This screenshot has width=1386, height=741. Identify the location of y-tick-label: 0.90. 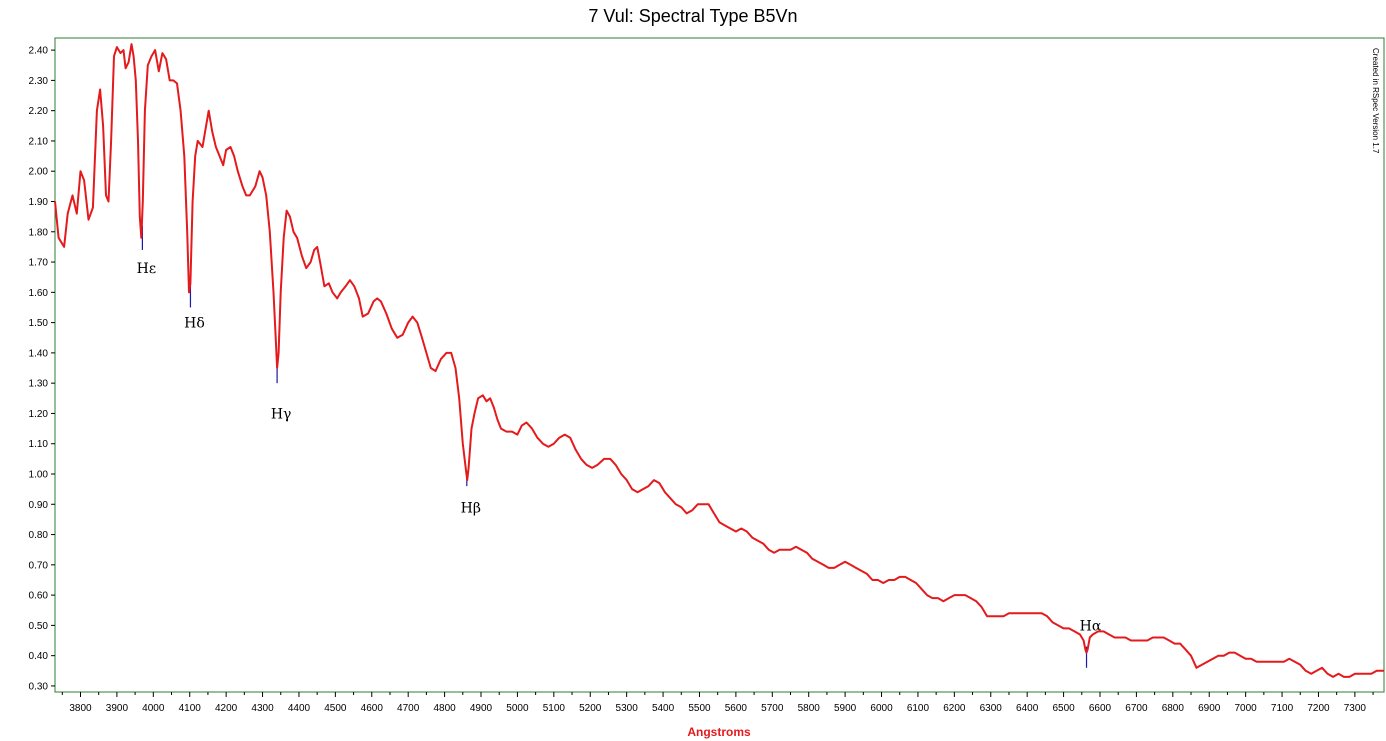
(39, 505).